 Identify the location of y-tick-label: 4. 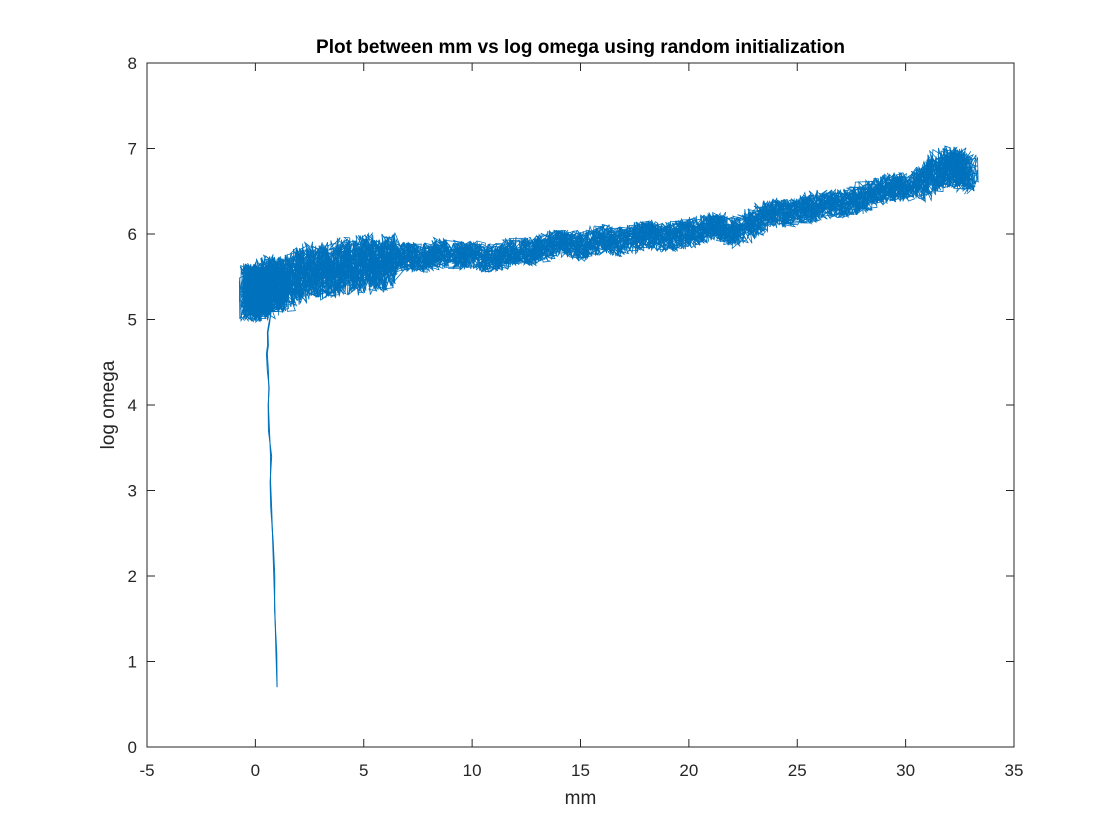
(132, 405).